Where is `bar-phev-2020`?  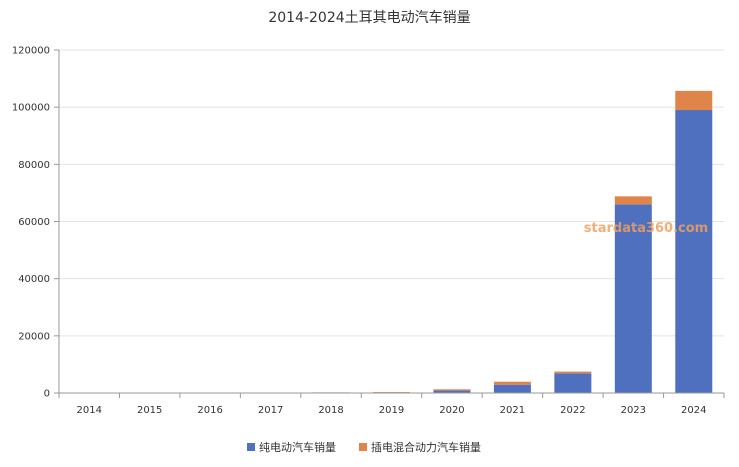 bar-phev-2020 is located at coordinates (452, 390).